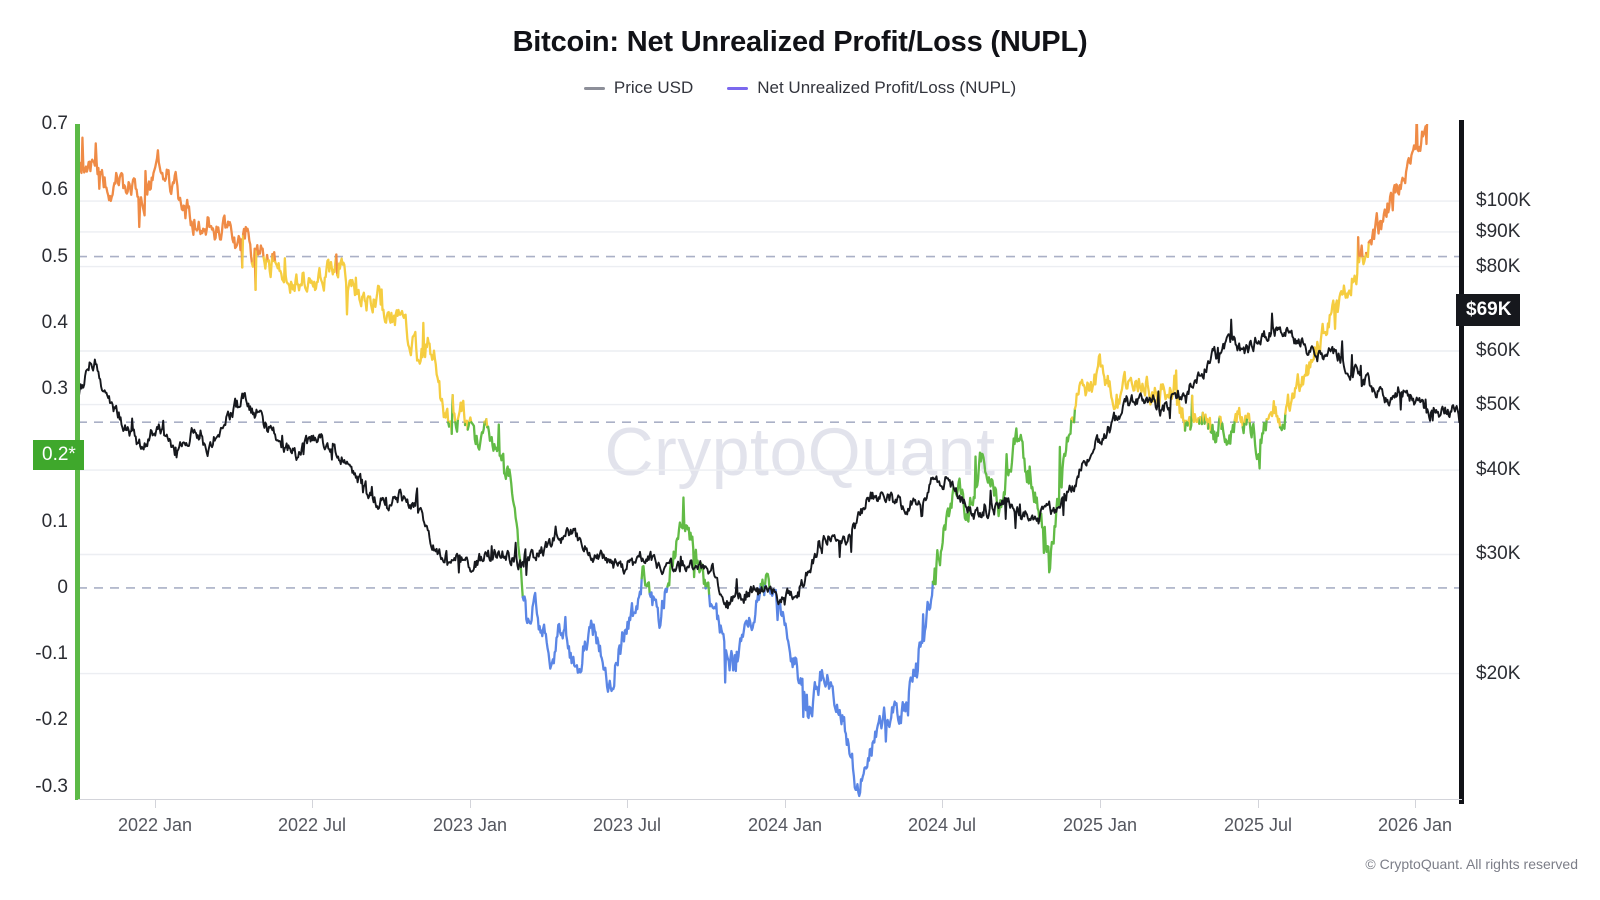 The width and height of the screenshot is (1600, 900). I want to click on legend-item-price-usd: Price USD, so click(638, 88).